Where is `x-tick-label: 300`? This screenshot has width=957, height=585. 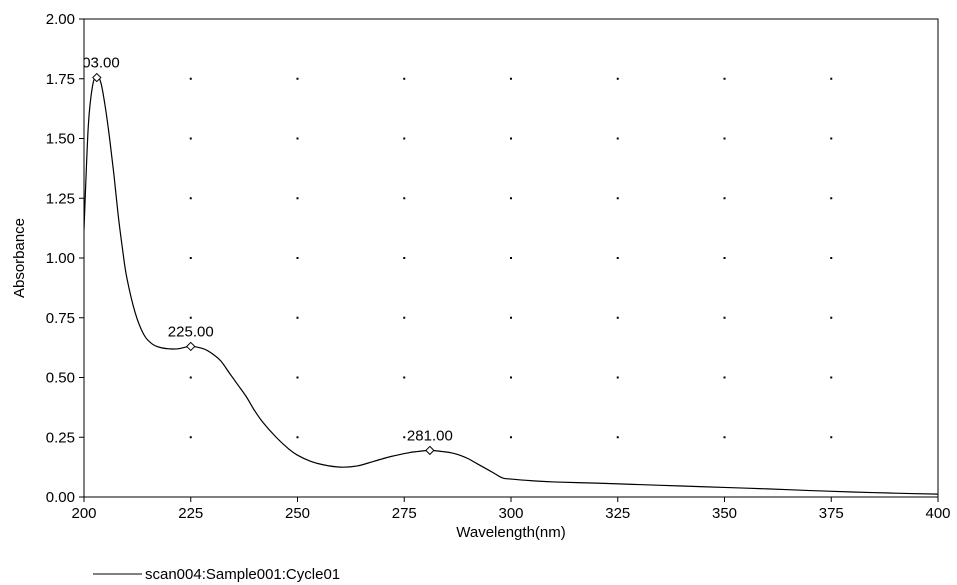
x-tick-label: 300 is located at coordinates (510, 513).